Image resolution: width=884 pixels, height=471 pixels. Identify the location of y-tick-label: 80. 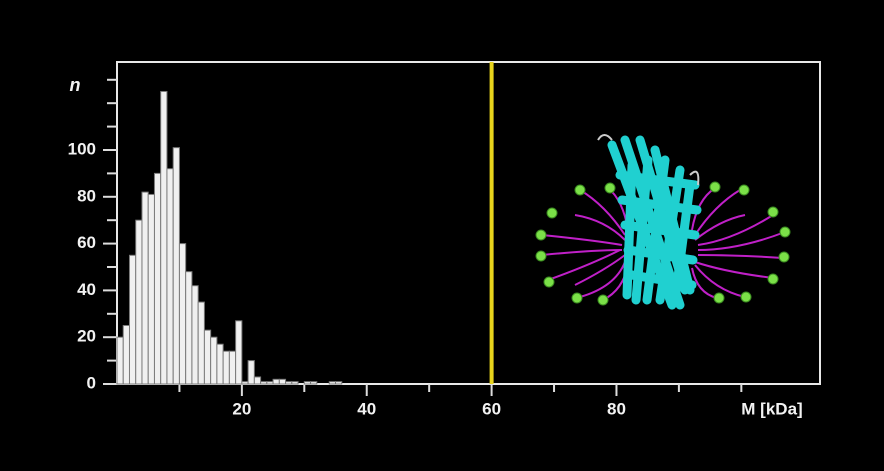
(86, 195).